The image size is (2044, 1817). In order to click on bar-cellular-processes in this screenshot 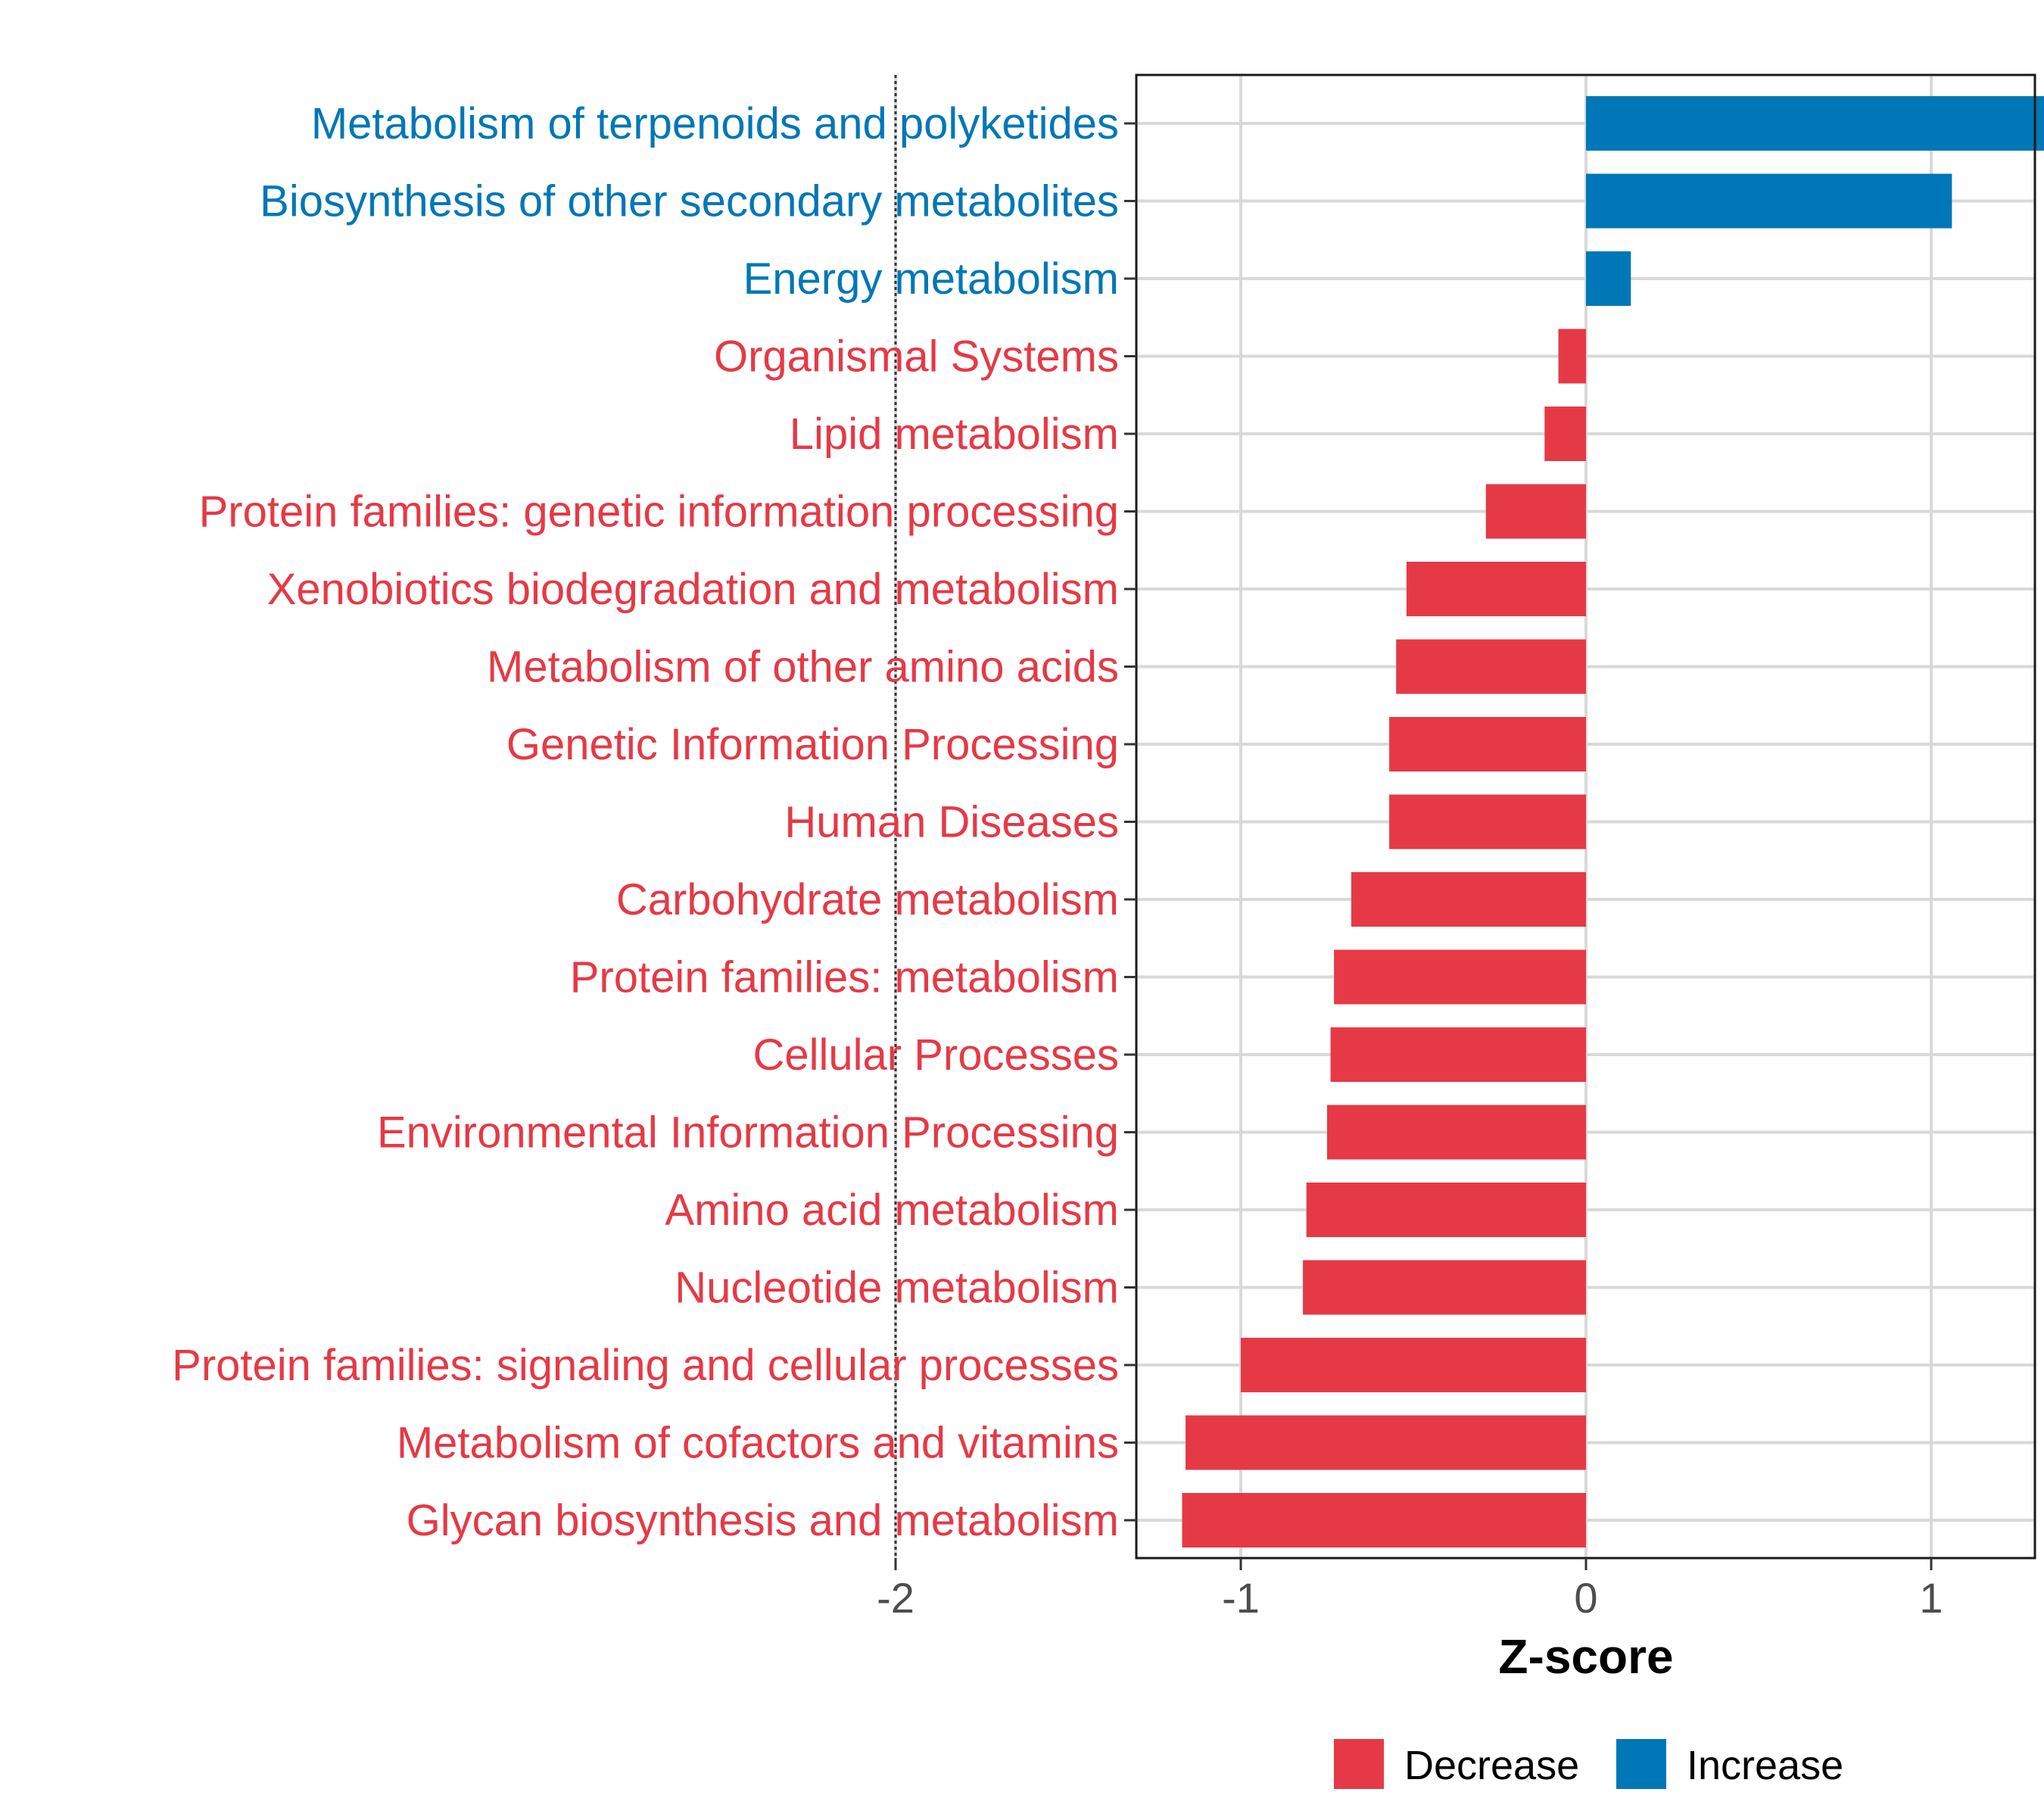, I will do `click(1458, 1054)`.